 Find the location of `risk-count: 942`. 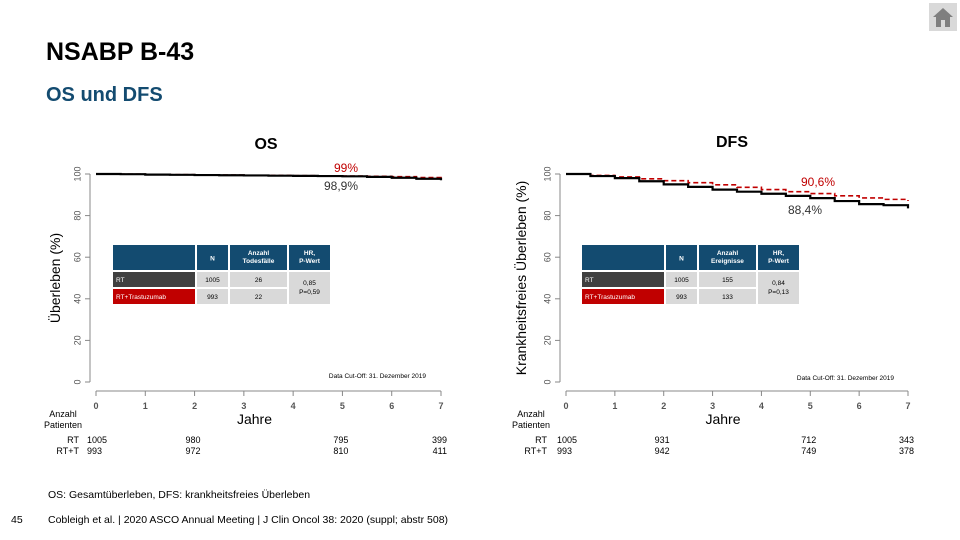

risk-count: 942 is located at coordinates (662, 451).